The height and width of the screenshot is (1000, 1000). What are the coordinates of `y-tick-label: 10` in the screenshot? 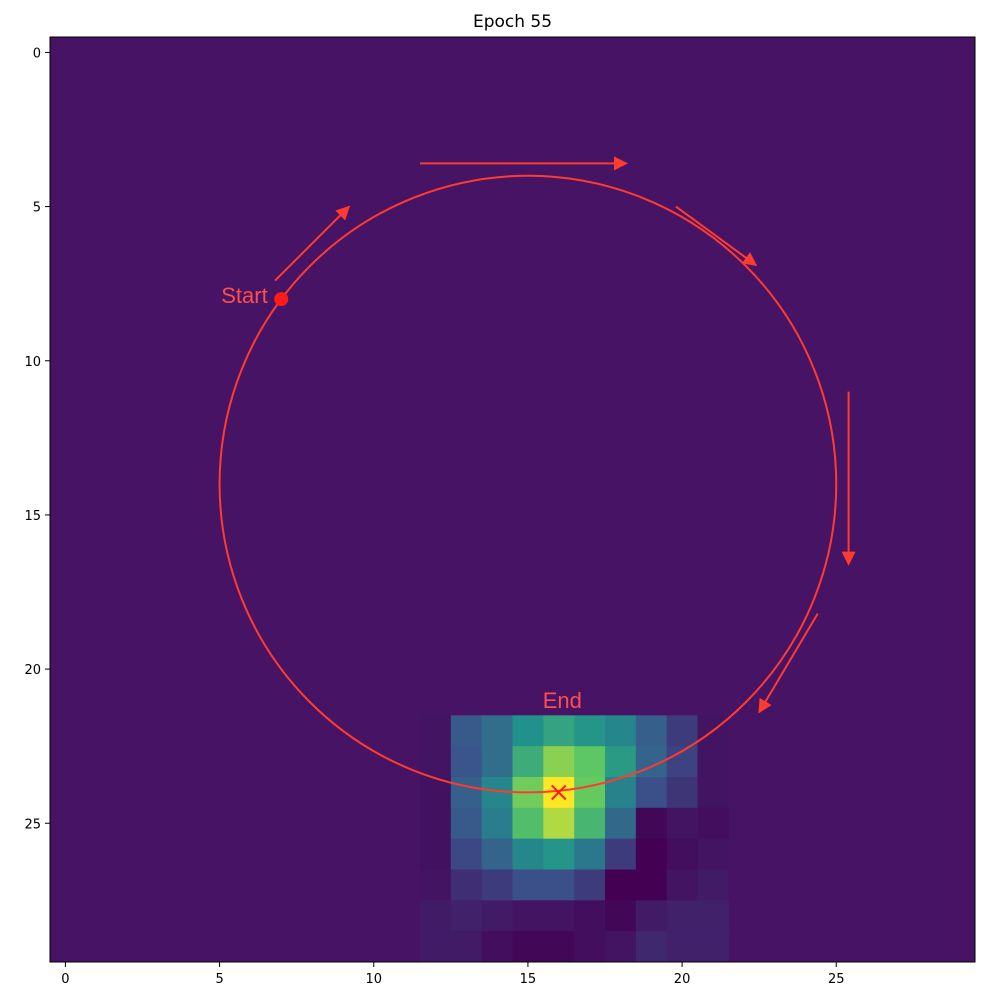 It's located at (32, 362).